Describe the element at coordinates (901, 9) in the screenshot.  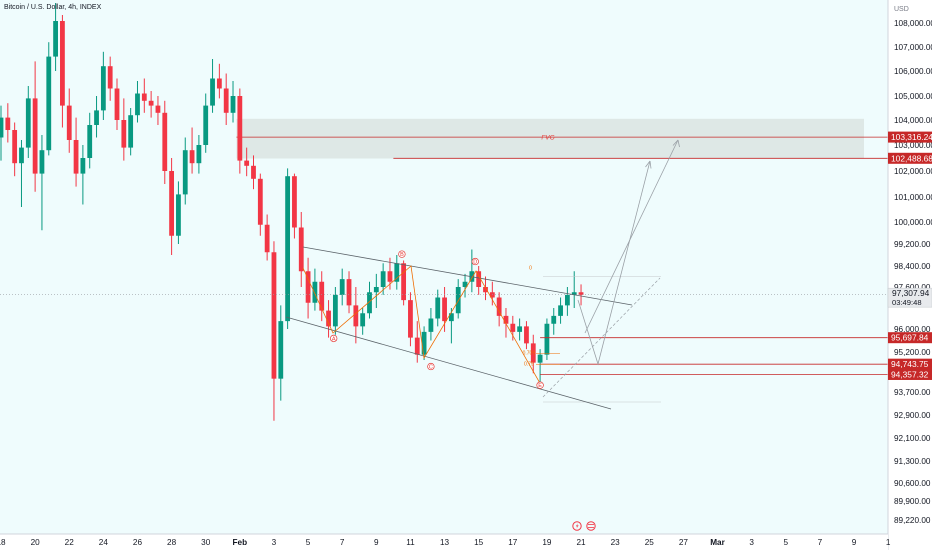
I see `currency-label: USD` at that location.